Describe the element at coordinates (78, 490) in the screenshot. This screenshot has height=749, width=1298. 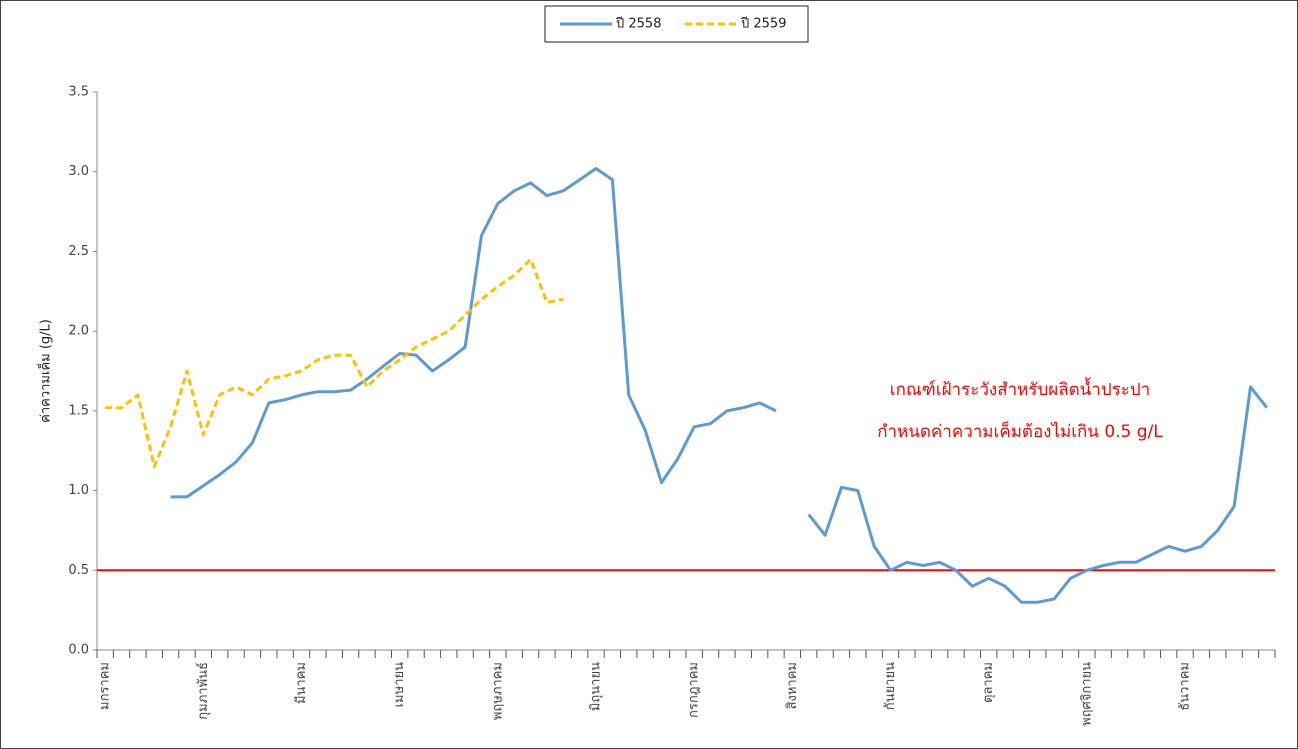
I see `y-tick-label: 1.0` at that location.